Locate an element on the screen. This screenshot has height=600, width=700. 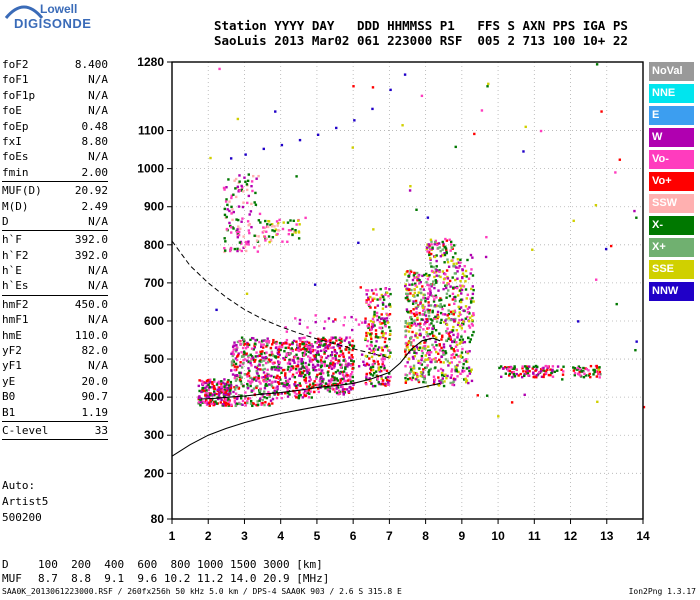
param-name: yF2 is located at coordinates (12, 351).